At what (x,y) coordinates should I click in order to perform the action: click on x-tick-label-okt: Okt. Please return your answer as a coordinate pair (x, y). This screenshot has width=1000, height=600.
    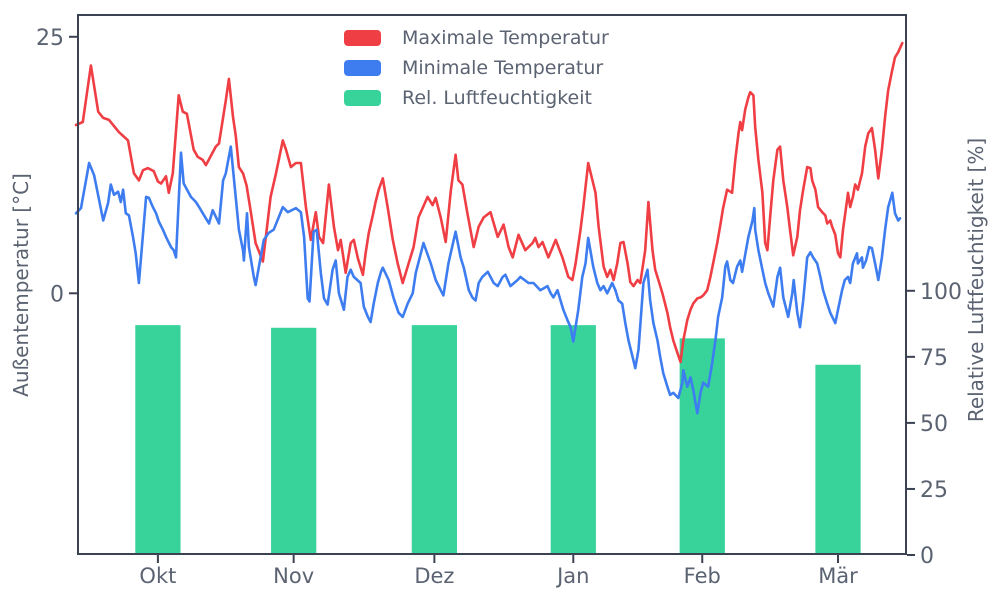
    Looking at the image, I should click on (157, 576).